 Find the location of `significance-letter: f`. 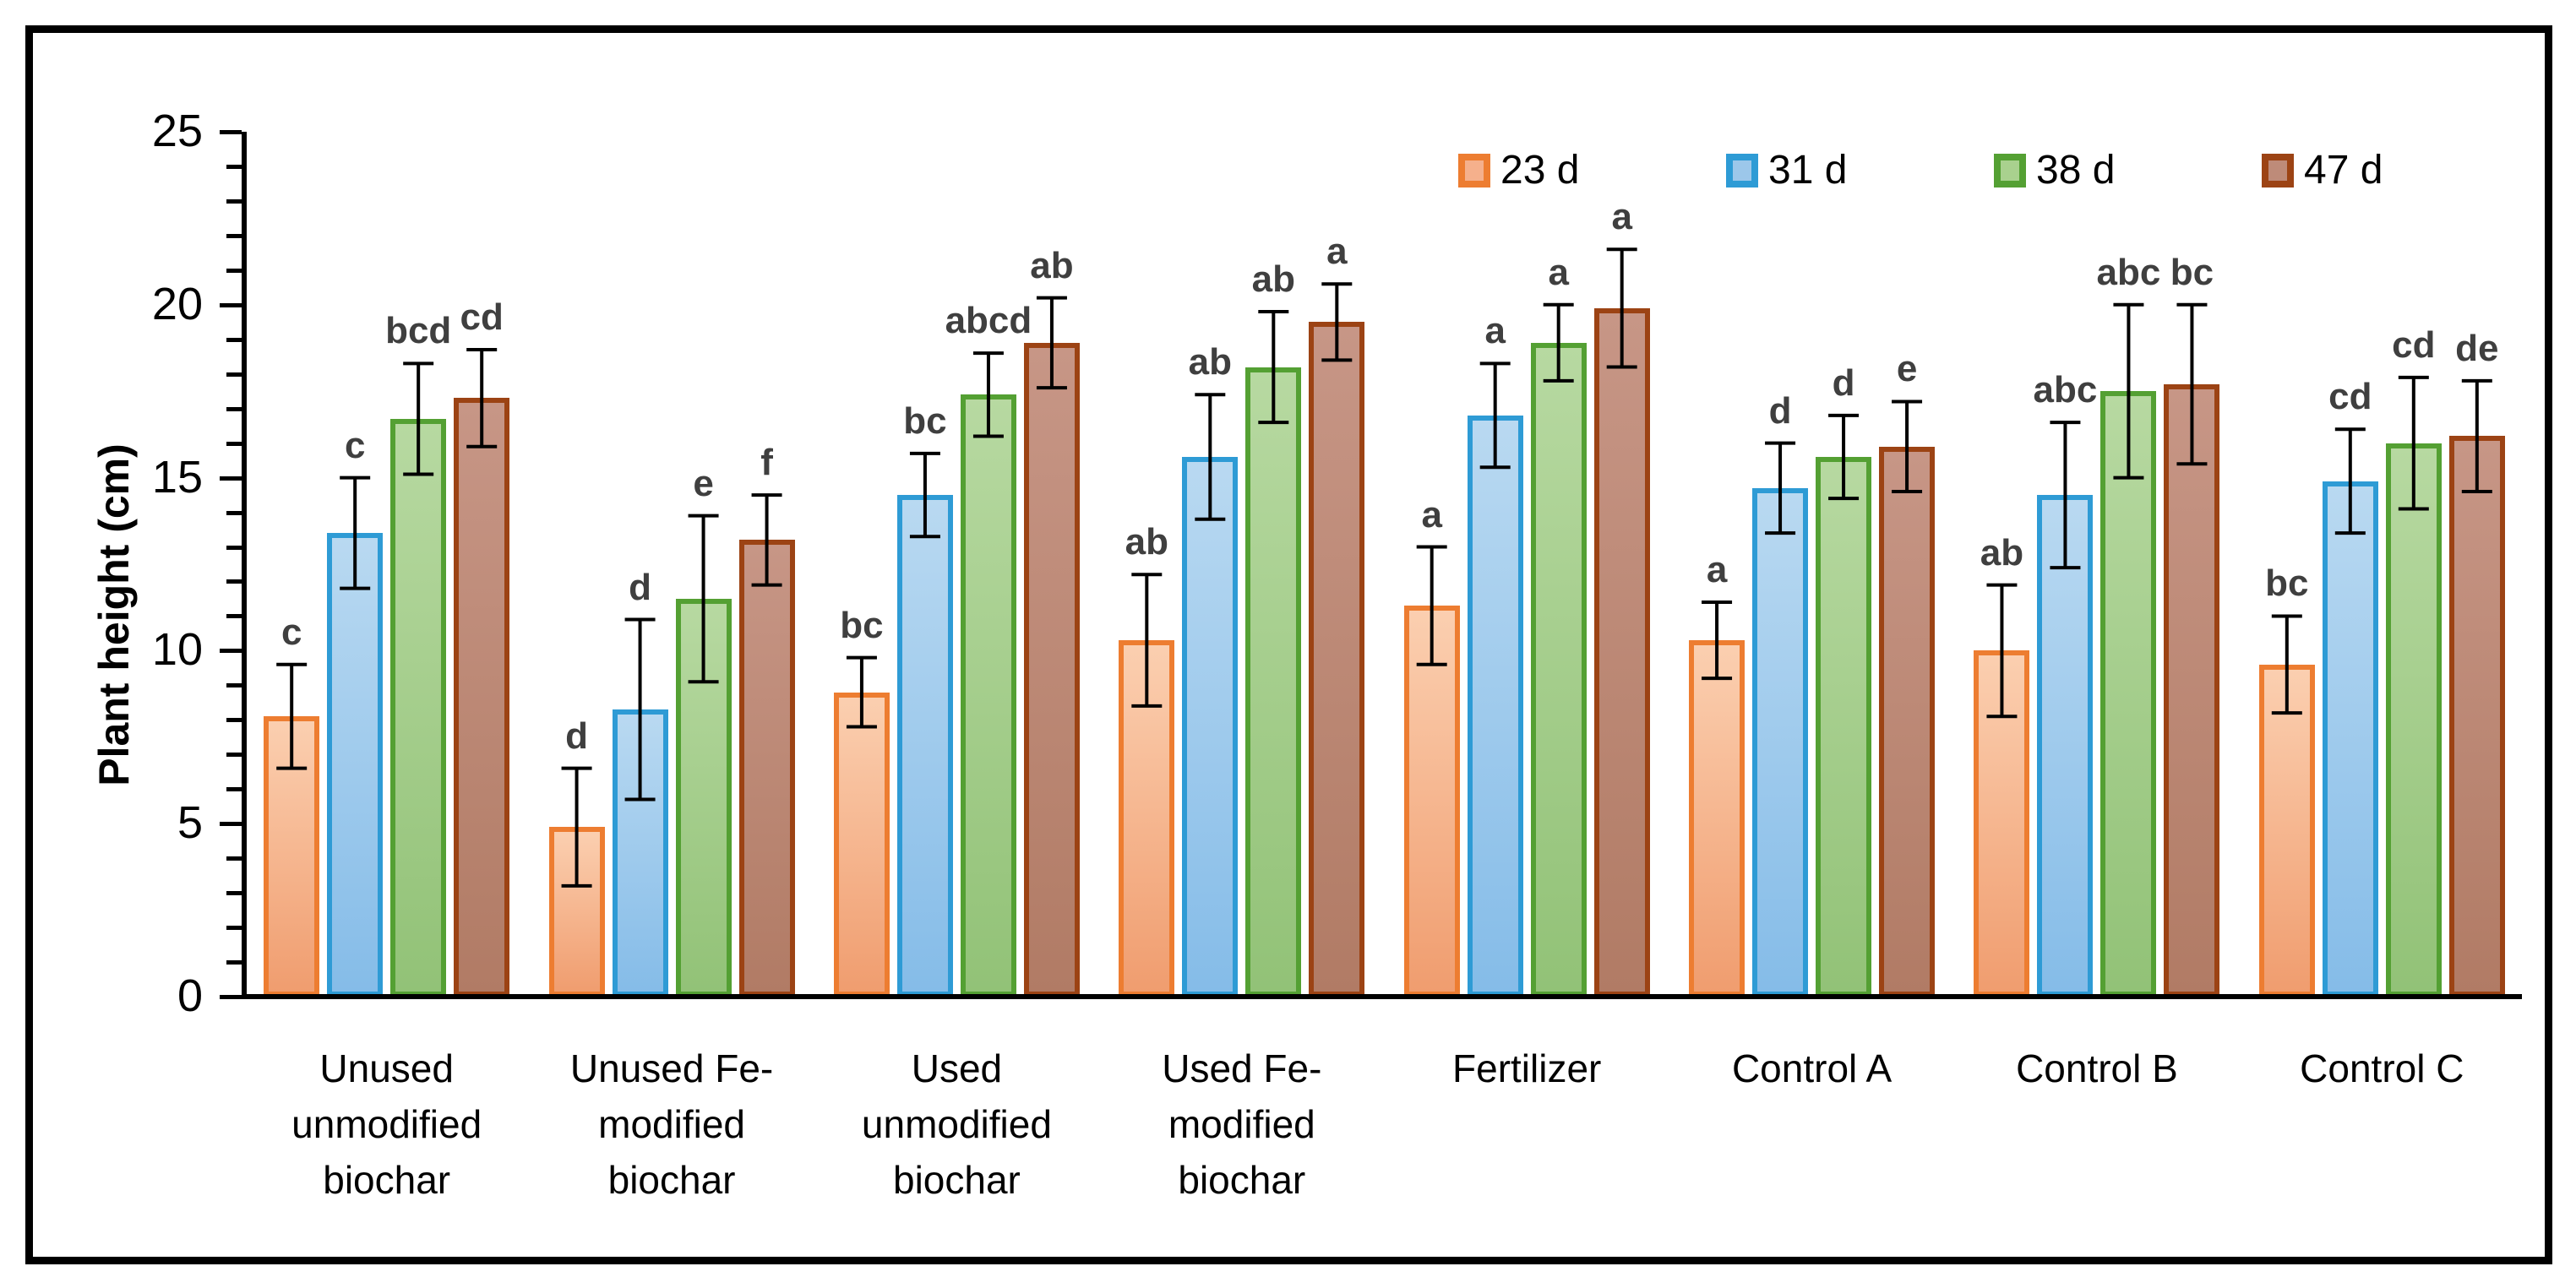

significance-letter: f is located at coordinates (766, 463).